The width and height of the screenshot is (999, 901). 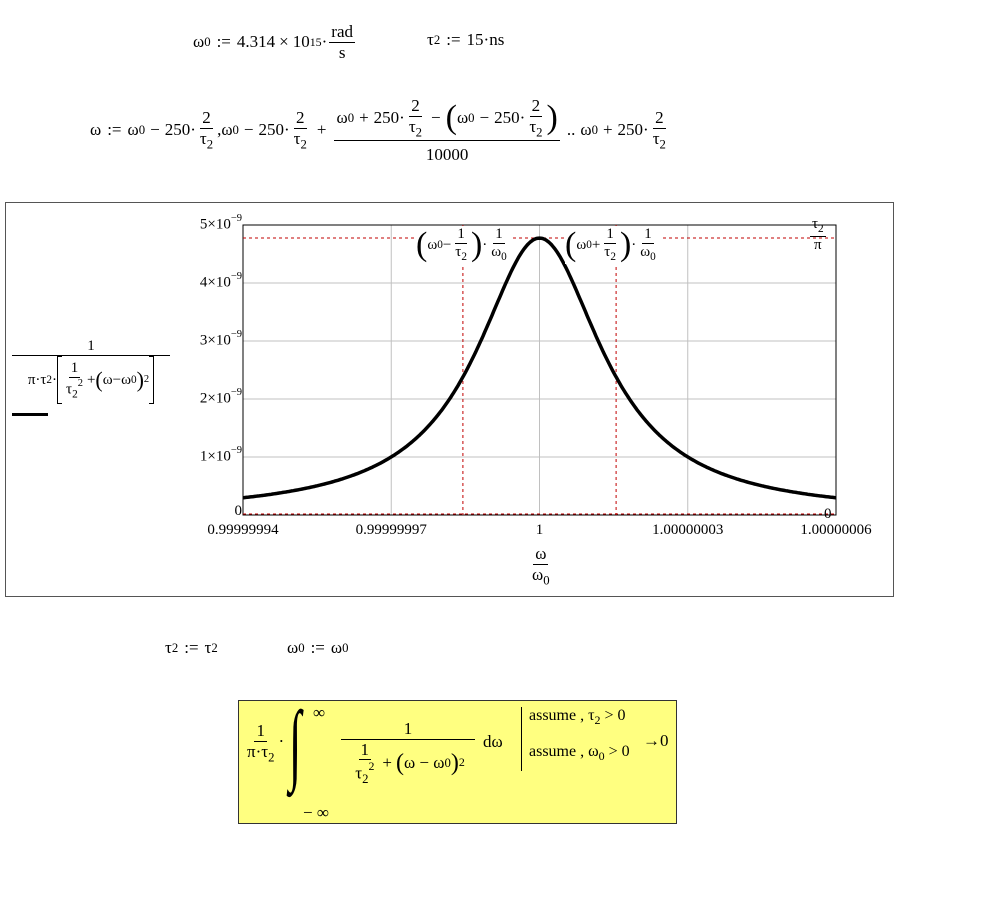 I want to click on den: π·τ2, so click(x=260, y=753).